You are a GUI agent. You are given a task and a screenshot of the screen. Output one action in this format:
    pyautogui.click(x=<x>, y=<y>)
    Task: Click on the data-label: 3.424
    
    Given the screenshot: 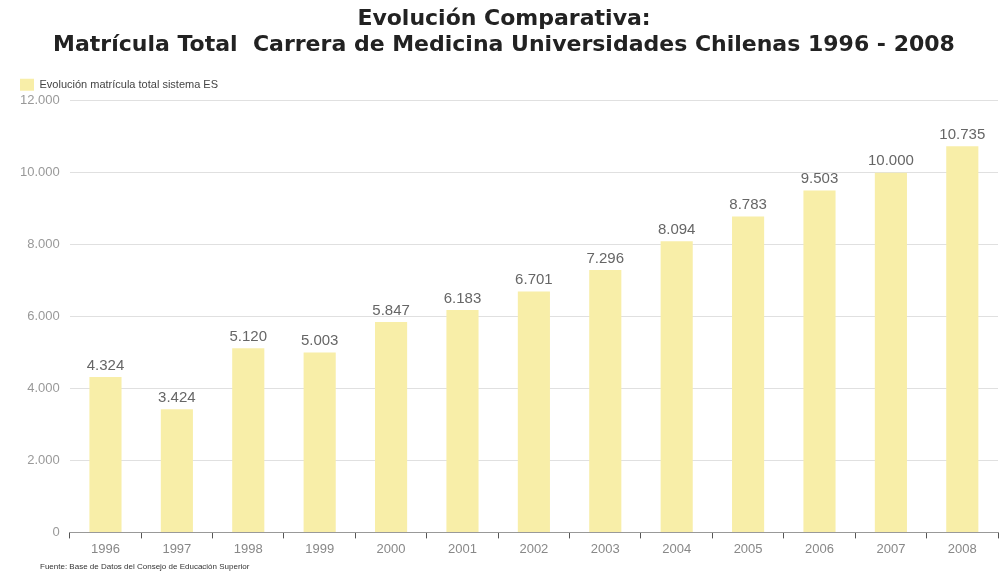 What is the action you would take?
    pyautogui.click(x=177, y=396)
    